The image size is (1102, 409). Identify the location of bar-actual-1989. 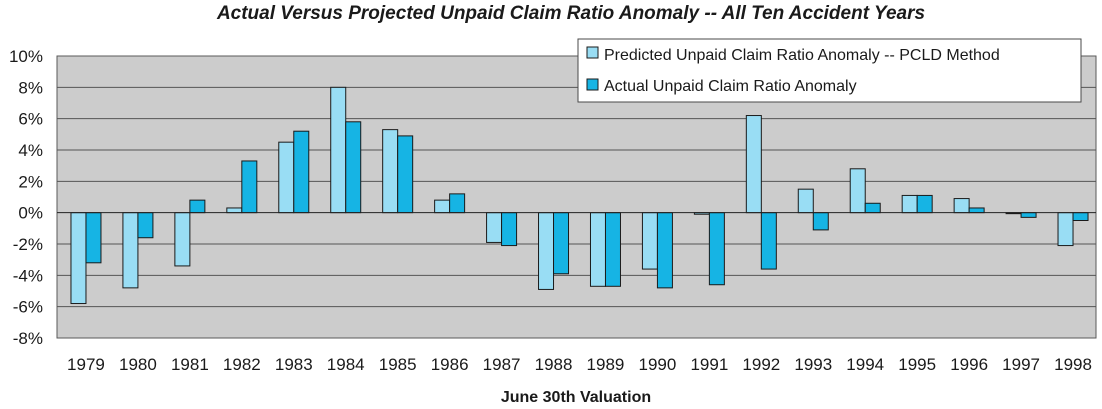
(612, 249).